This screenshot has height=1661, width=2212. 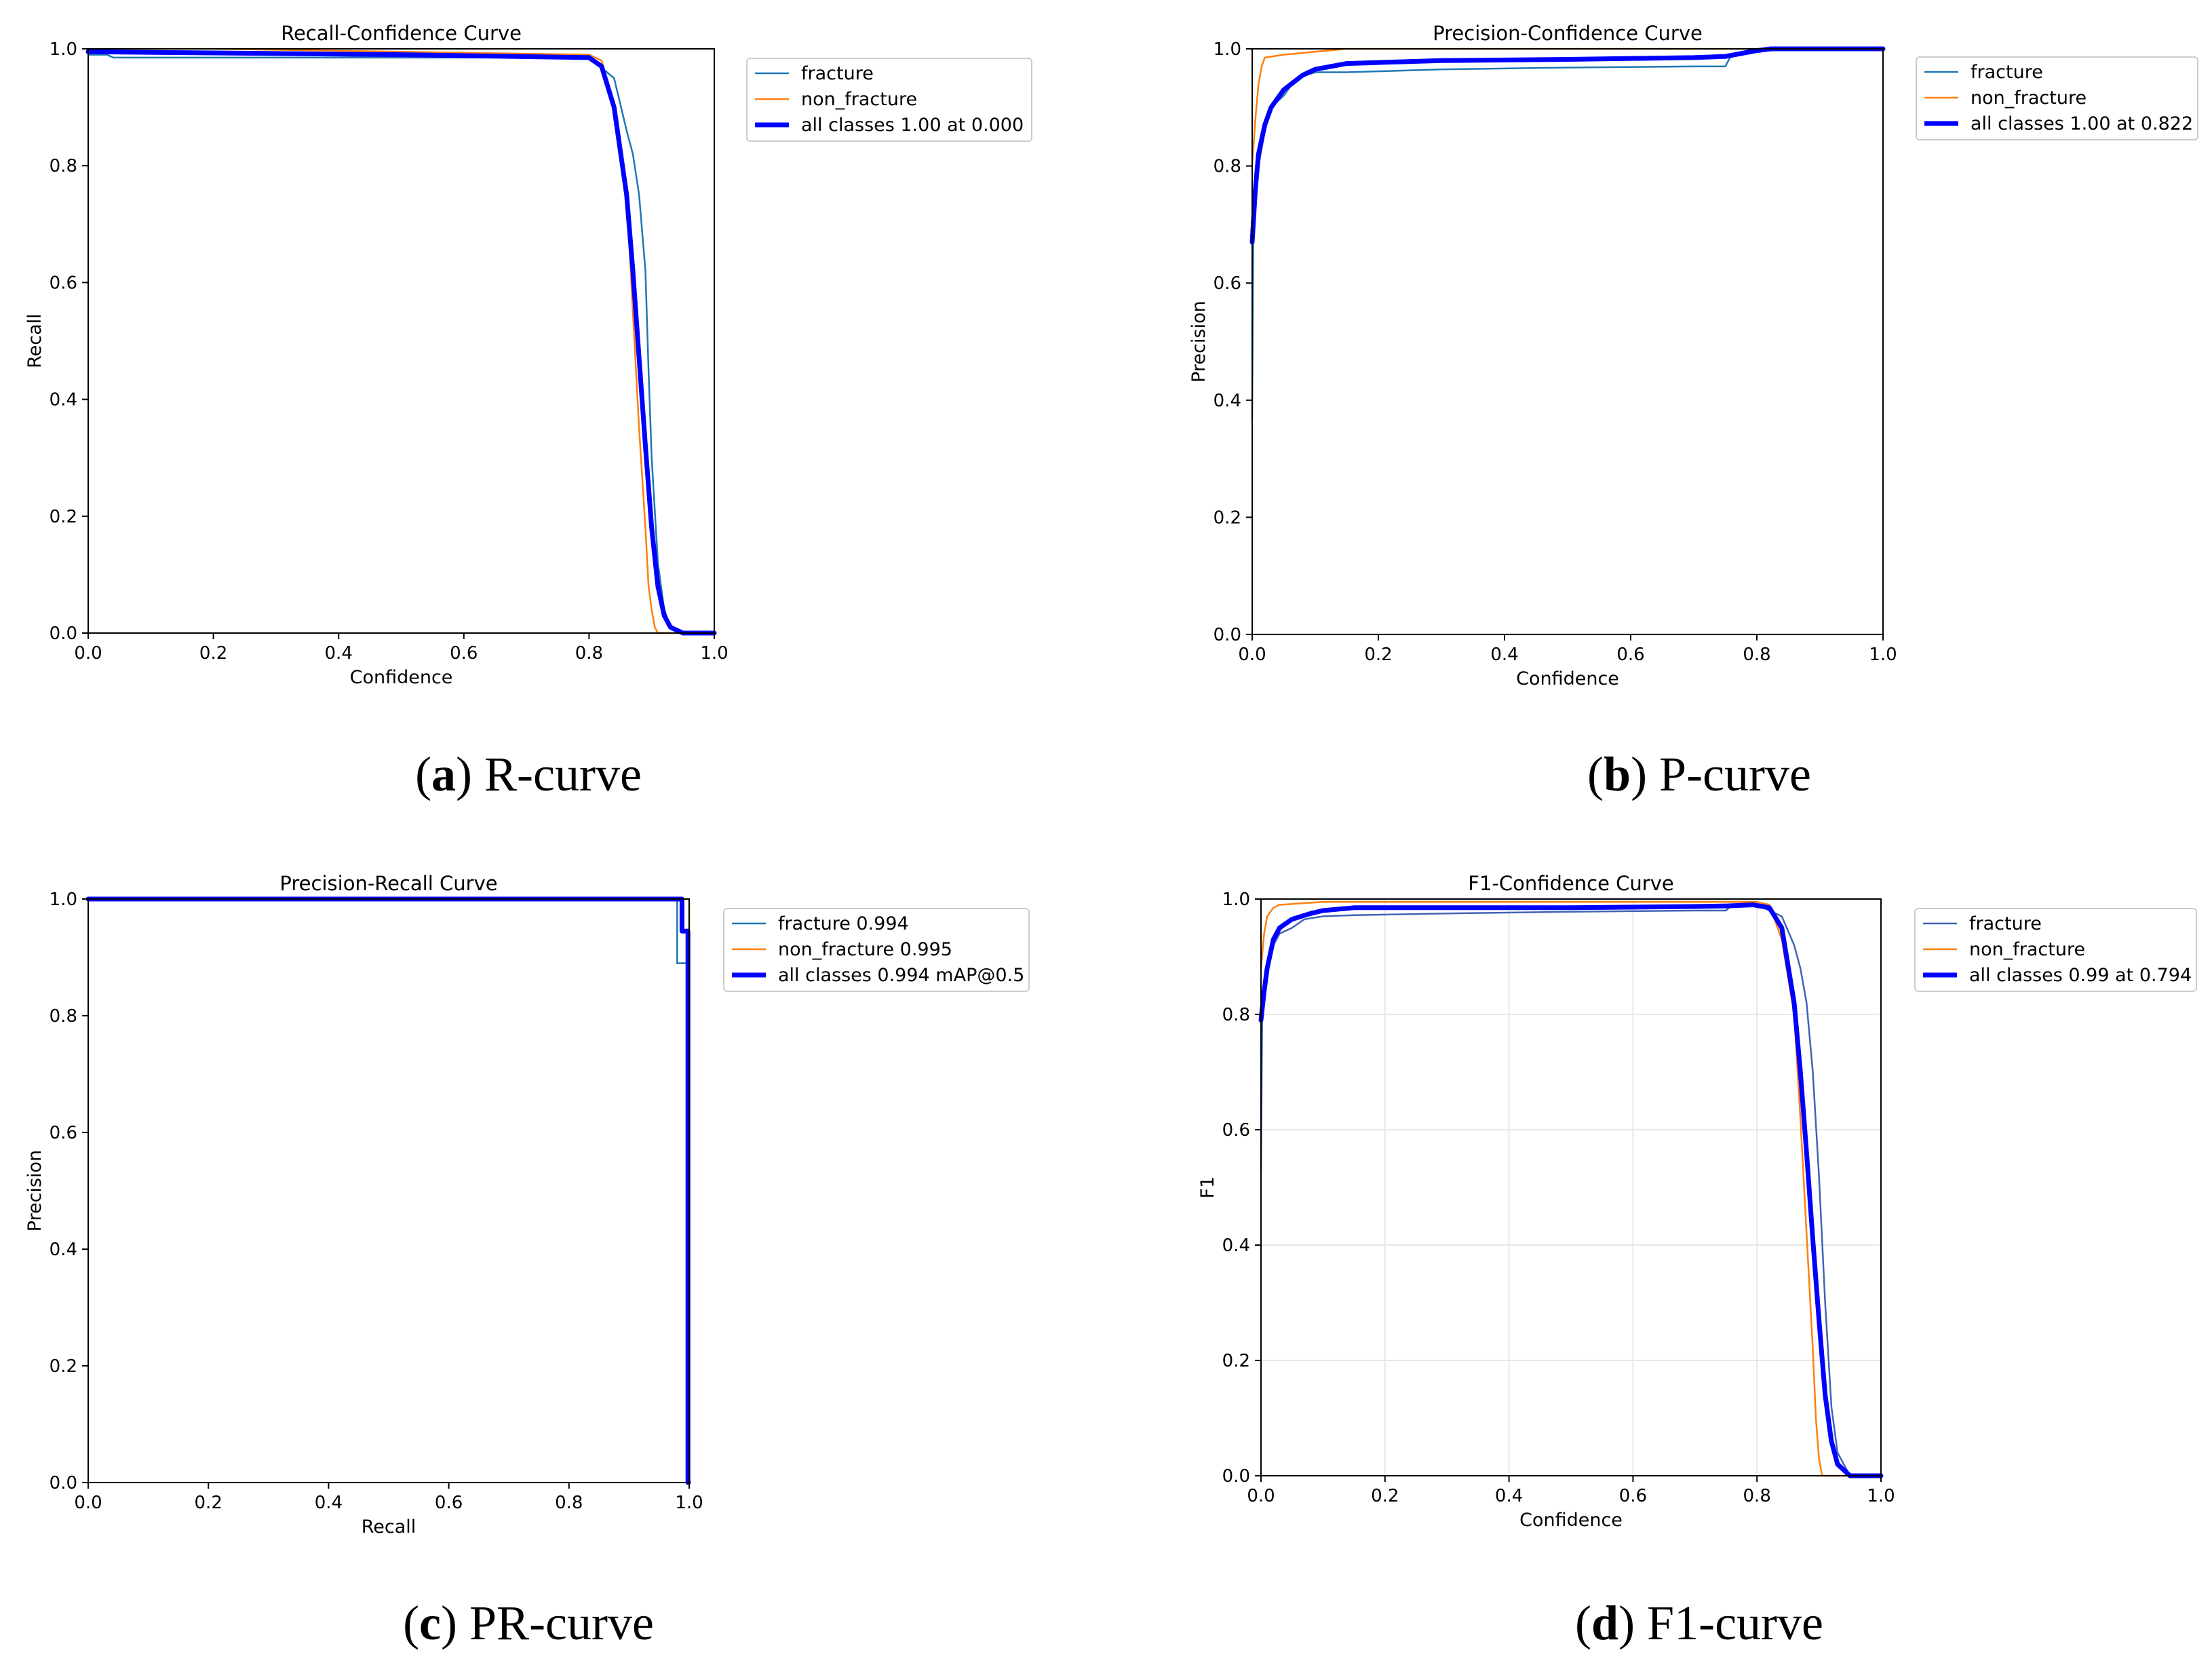 I want to click on y-axis-label: Precision, so click(x=1198, y=341).